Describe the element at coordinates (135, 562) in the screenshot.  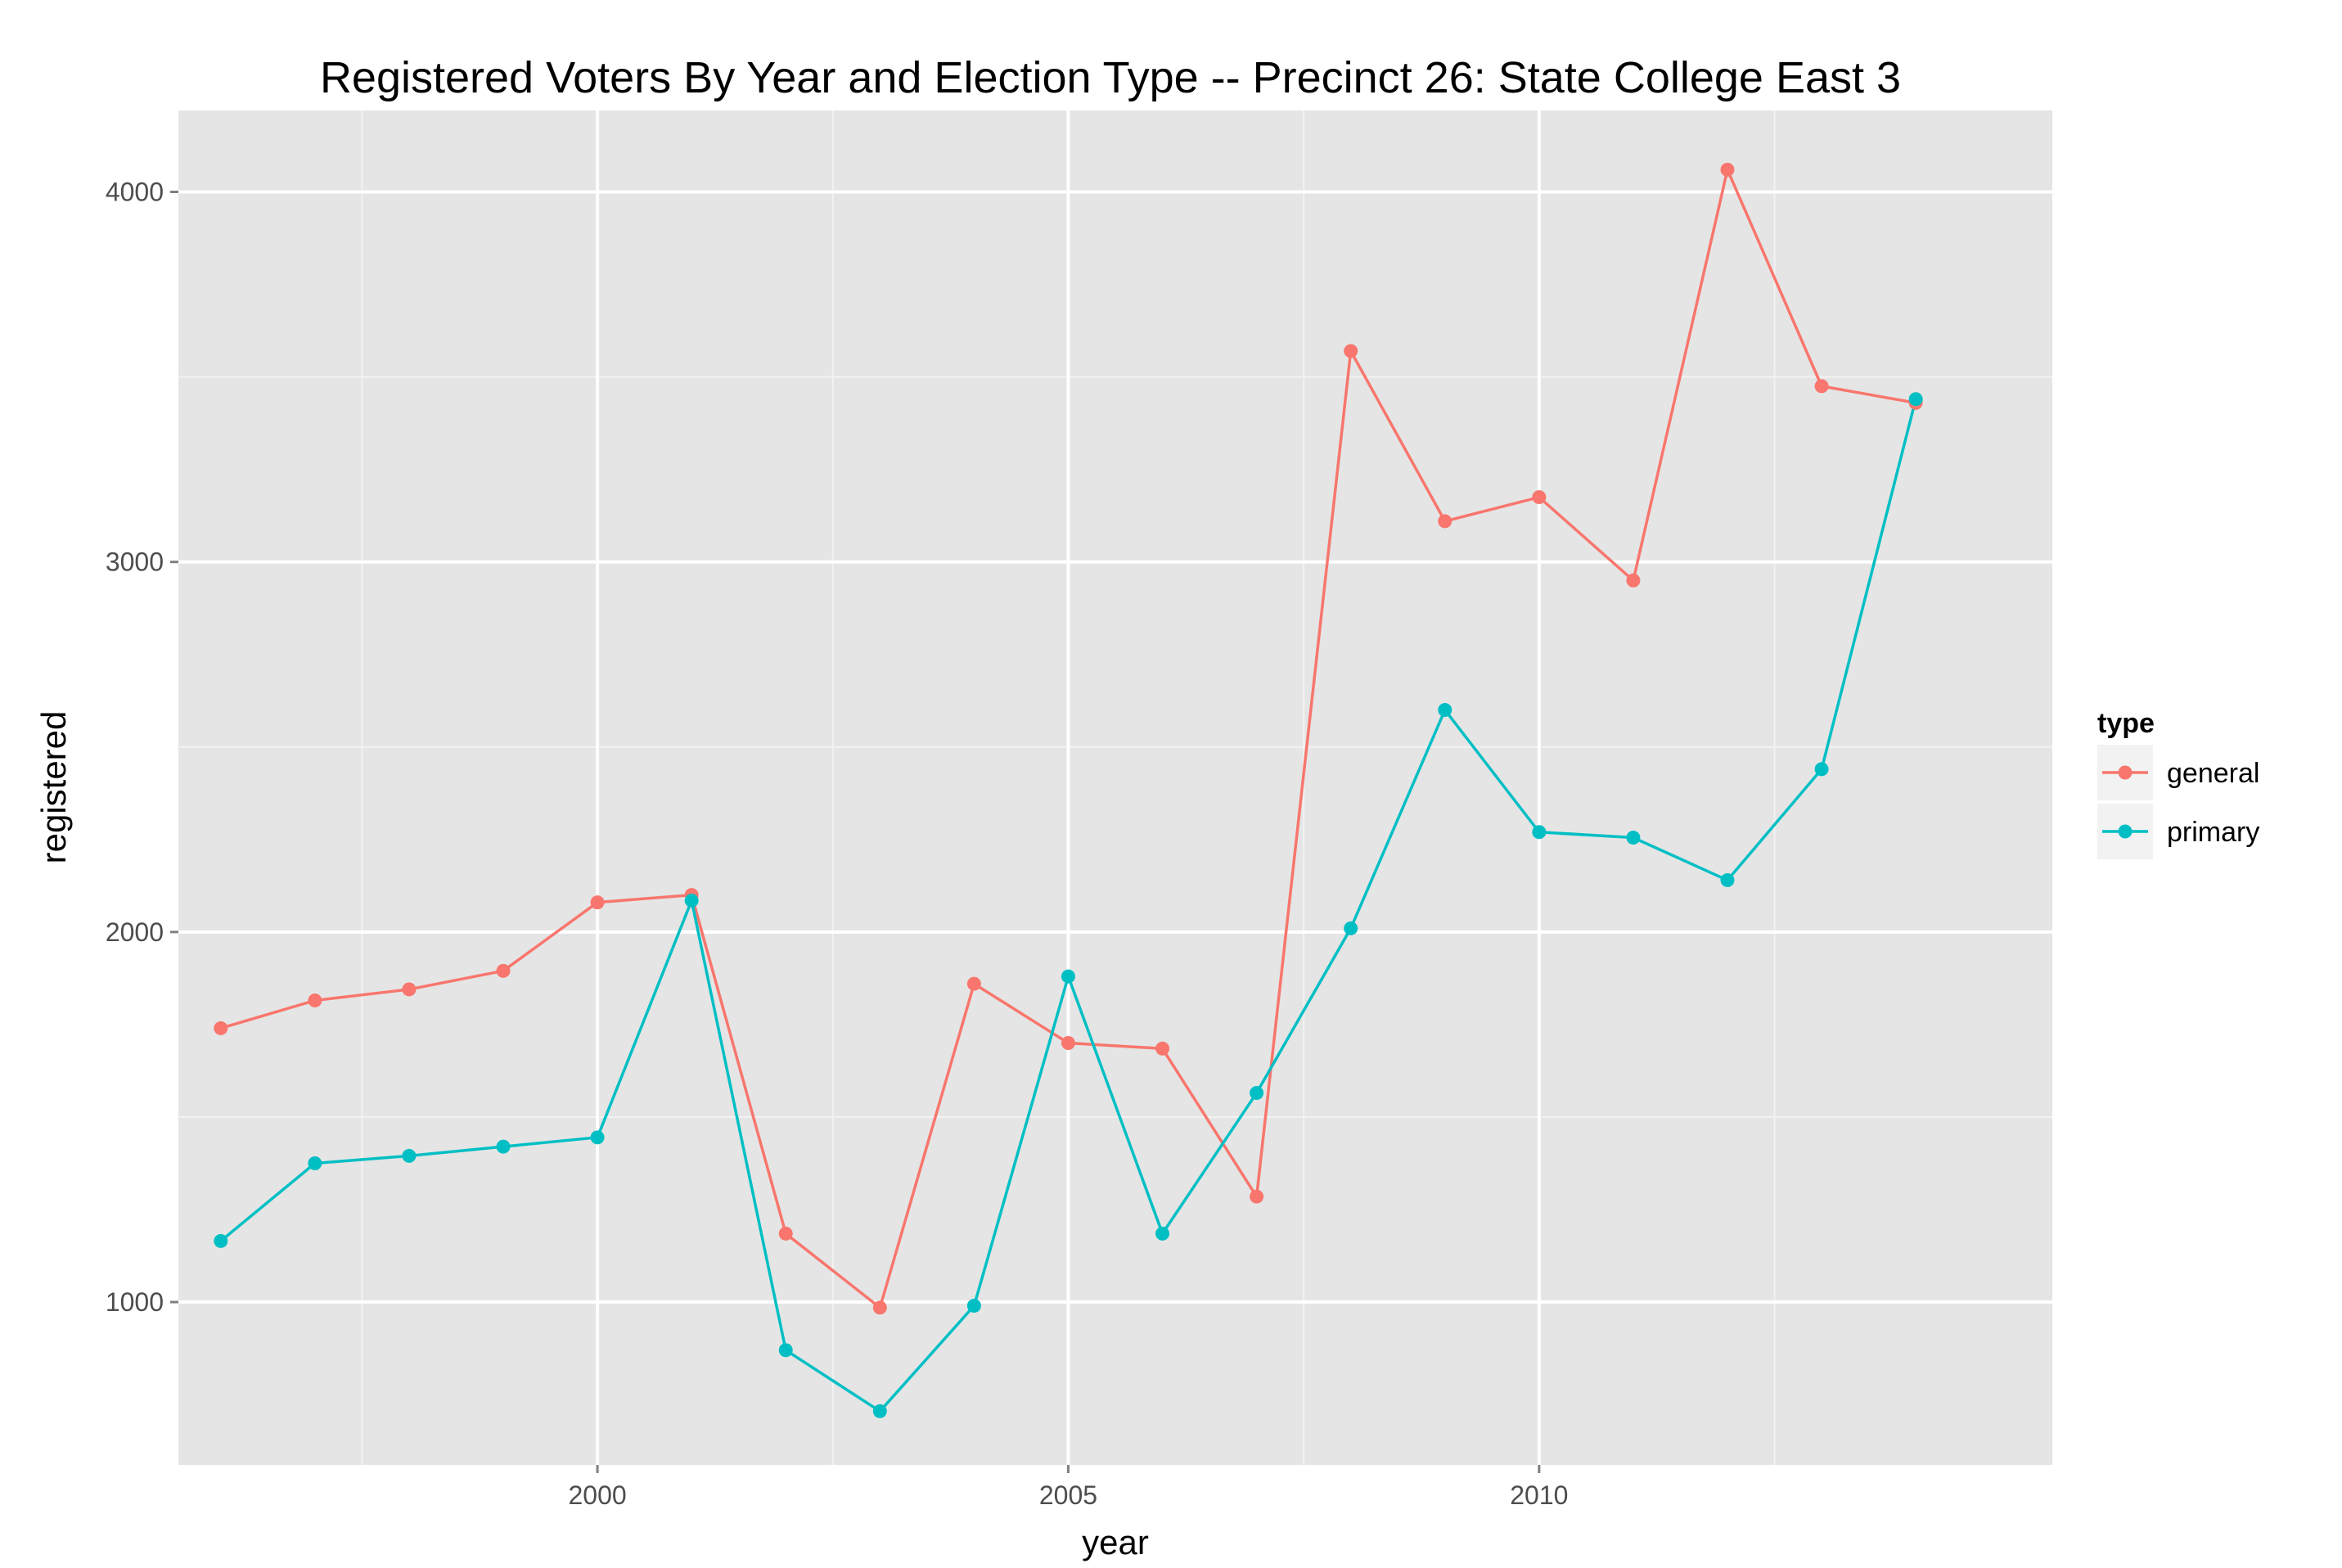
I see `y-tick-label: 3000` at that location.